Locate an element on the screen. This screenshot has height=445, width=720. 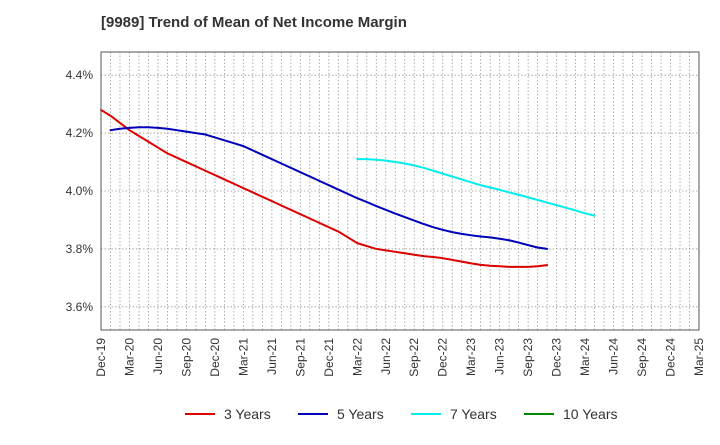
x-tick-label: Jun-23 is located at coordinates (500, 356).